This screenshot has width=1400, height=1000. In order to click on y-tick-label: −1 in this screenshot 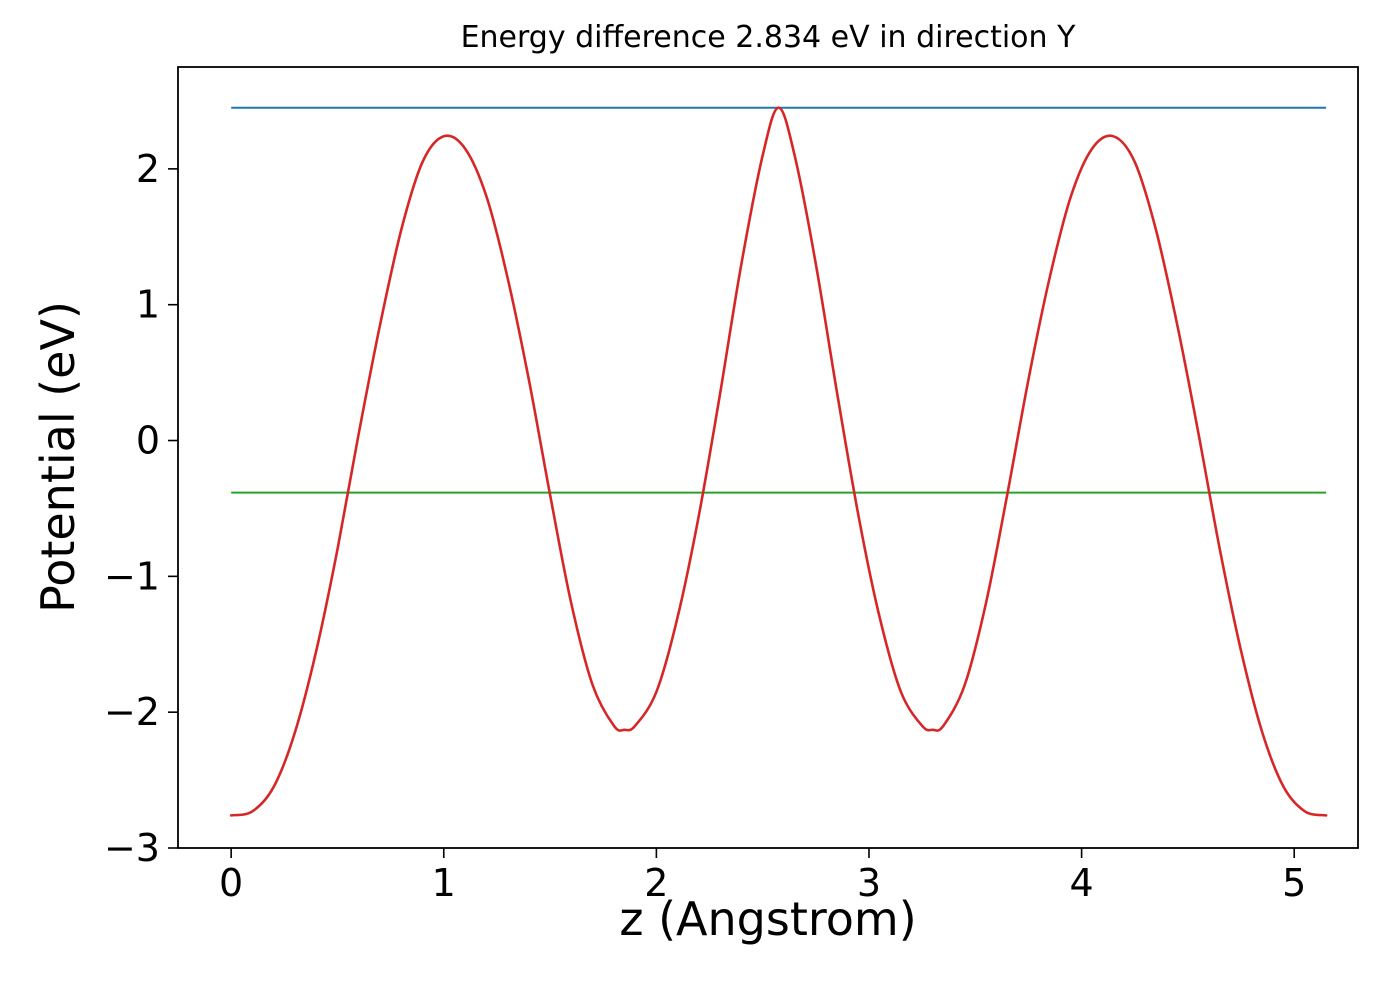, I will do `click(132, 576)`.